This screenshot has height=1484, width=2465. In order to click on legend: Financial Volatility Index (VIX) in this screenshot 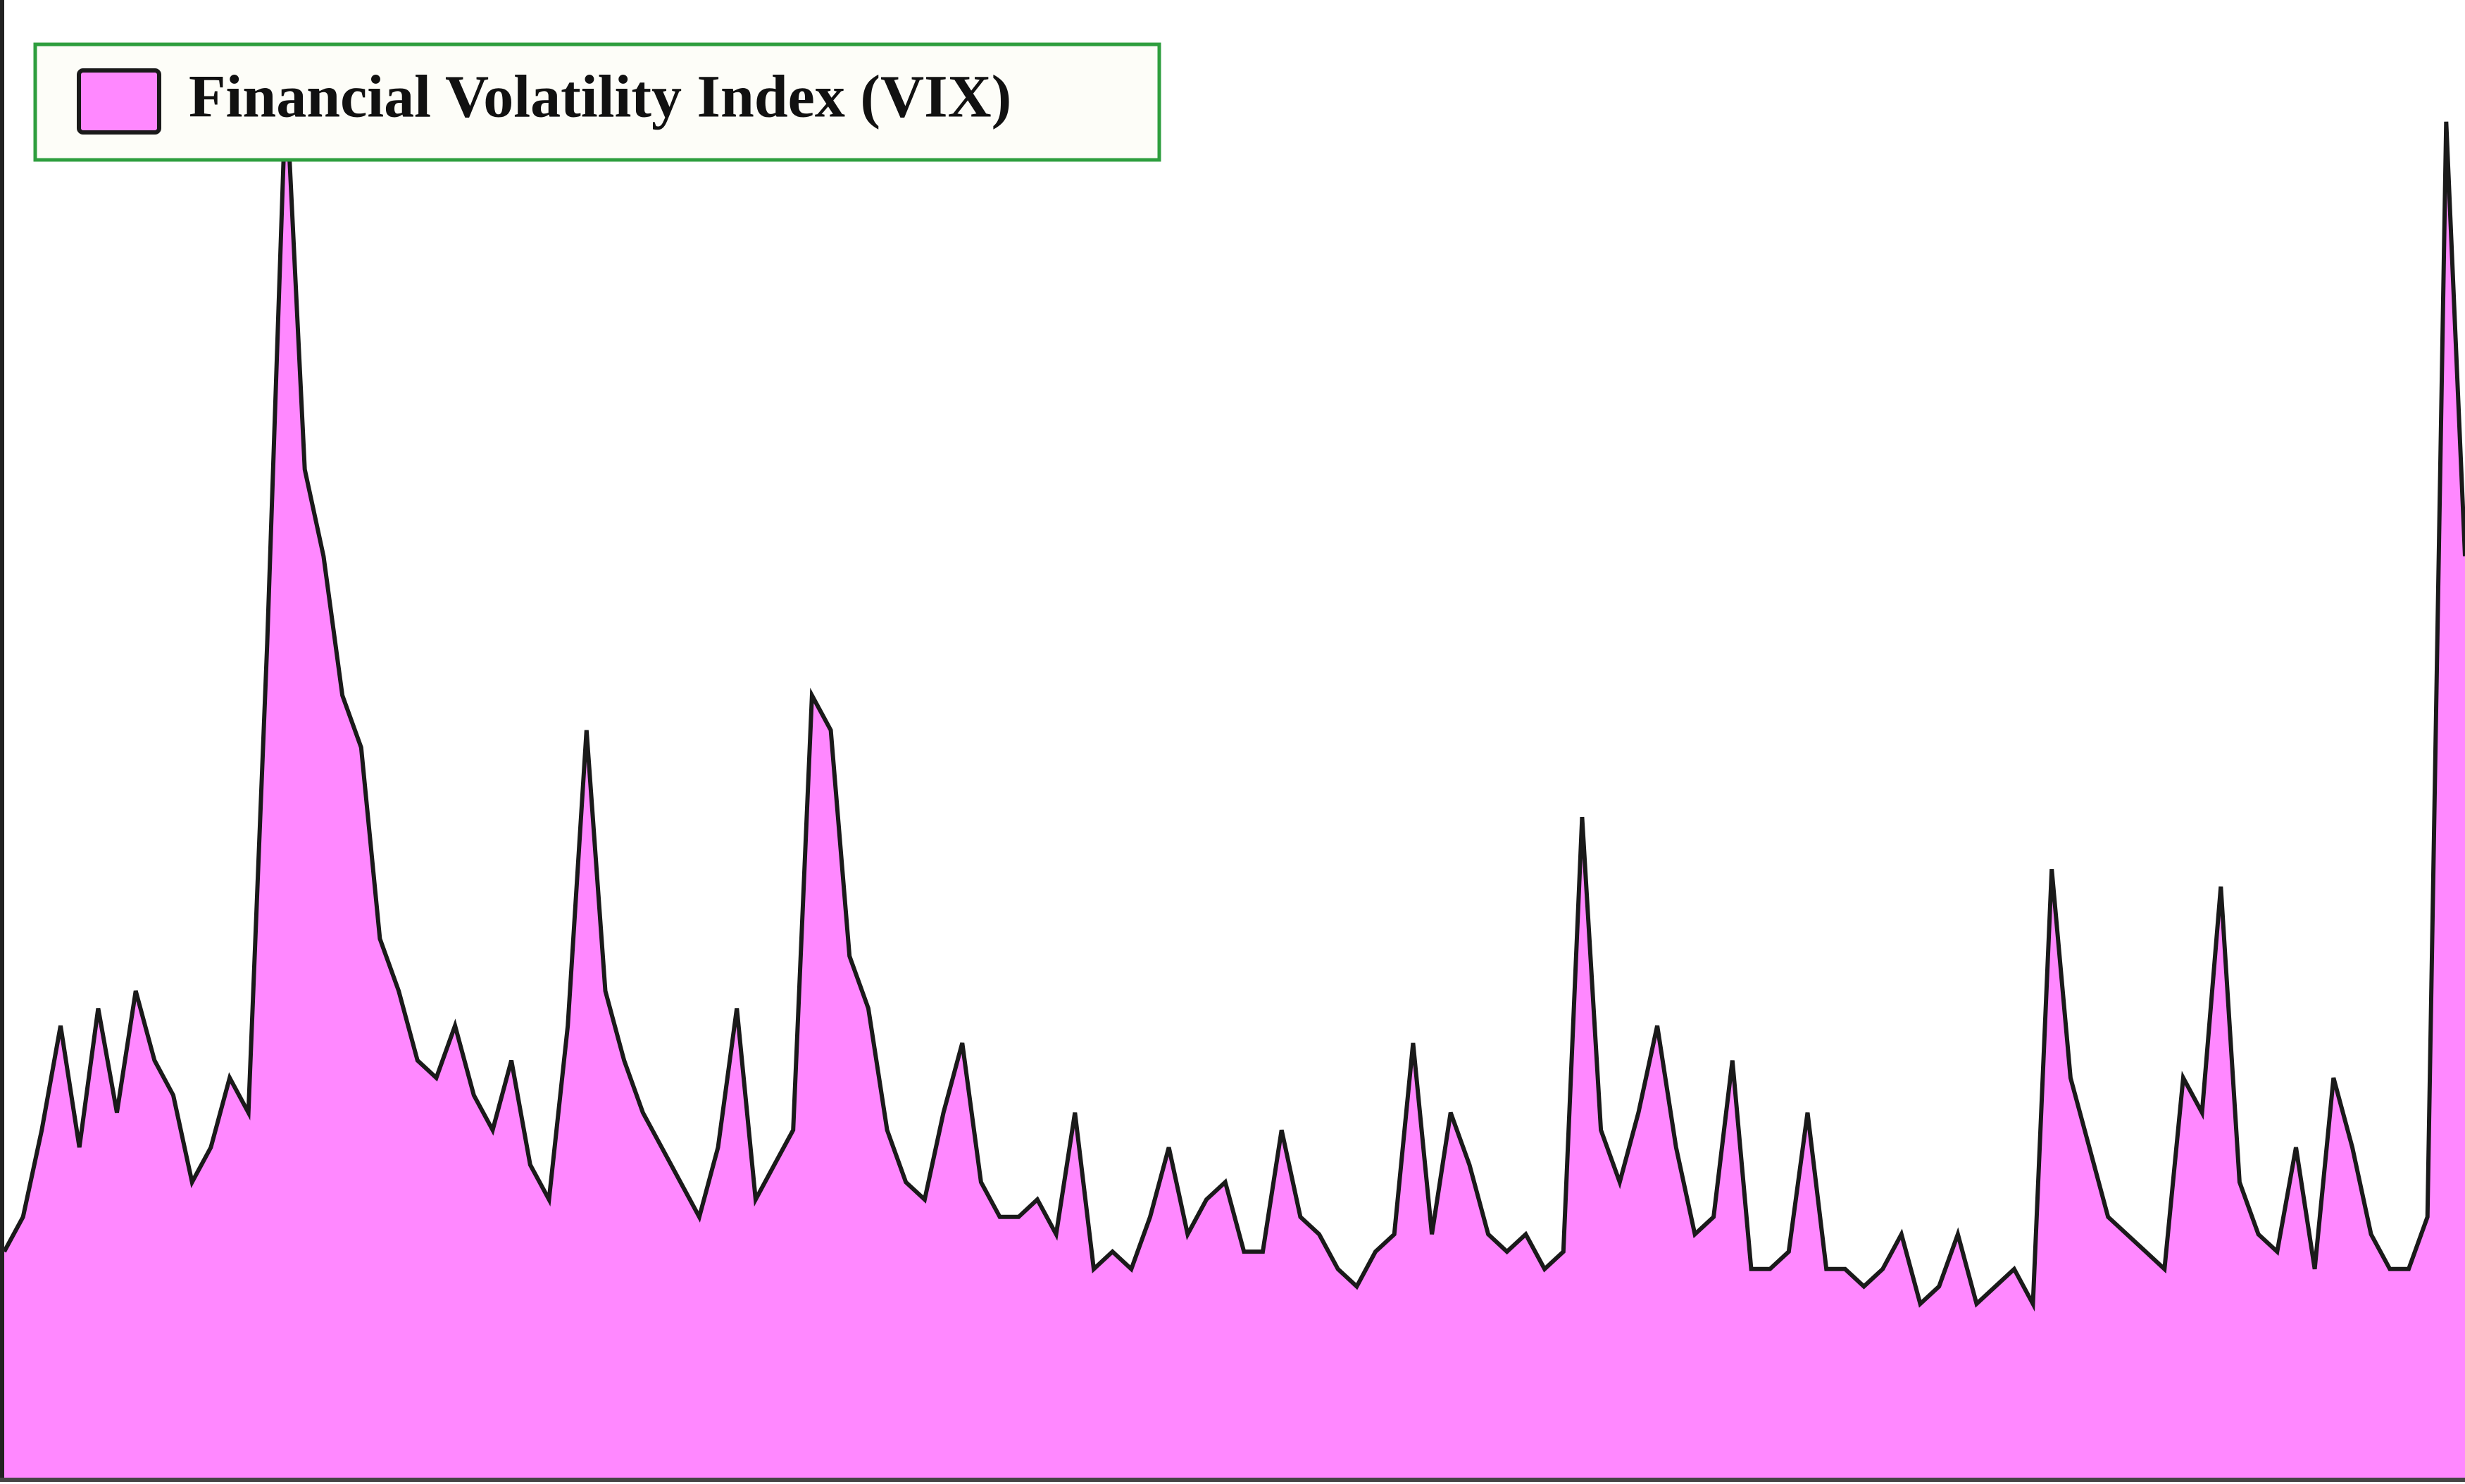, I will do `click(597, 102)`.